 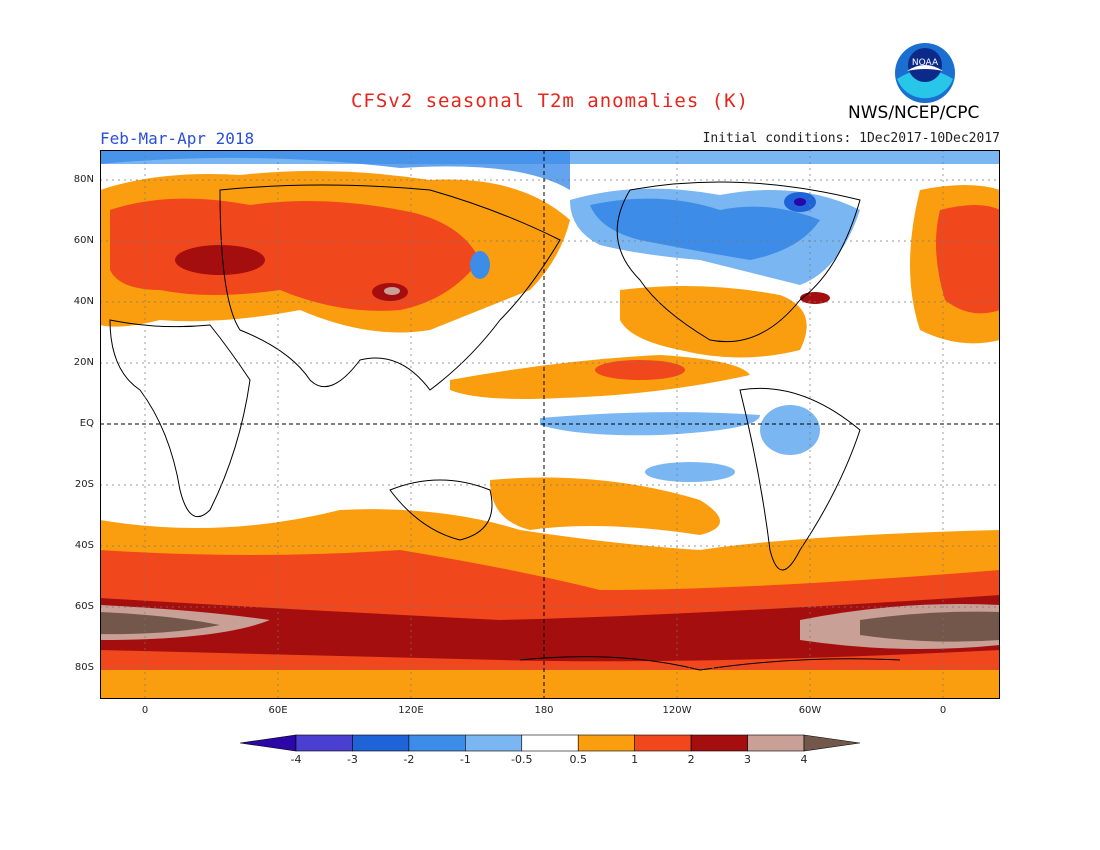 What do you see at coordinates (465, 759) in the screenshot?
I see `colorbar-label: -1` at bounding box center [465, 759].